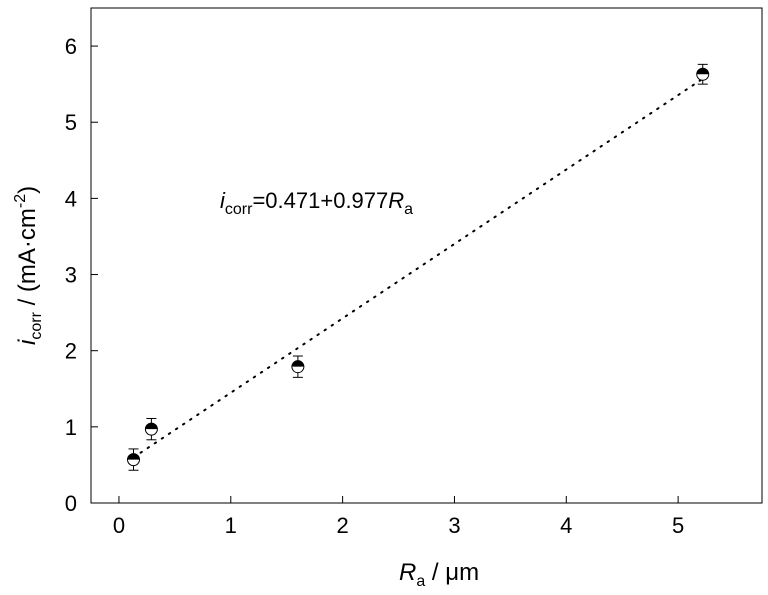 The height and width of the screenshot is (595, 768). Describe the element at coordinates (396, 200) in the screenshot. I see `eq-xvar: R` at that location.